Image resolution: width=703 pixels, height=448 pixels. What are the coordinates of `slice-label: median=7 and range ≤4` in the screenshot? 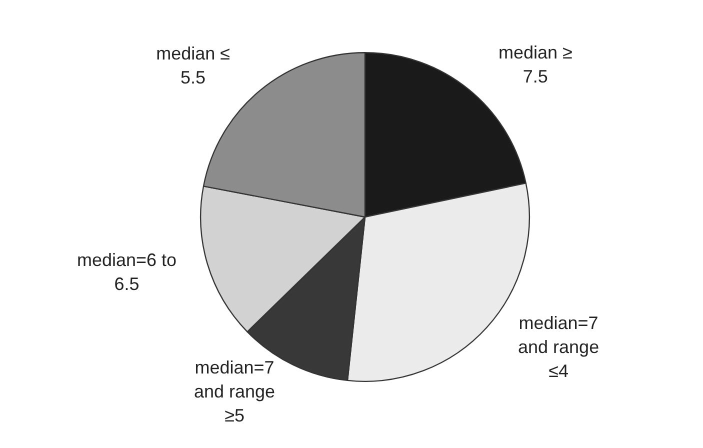 It's located at (559, 346).